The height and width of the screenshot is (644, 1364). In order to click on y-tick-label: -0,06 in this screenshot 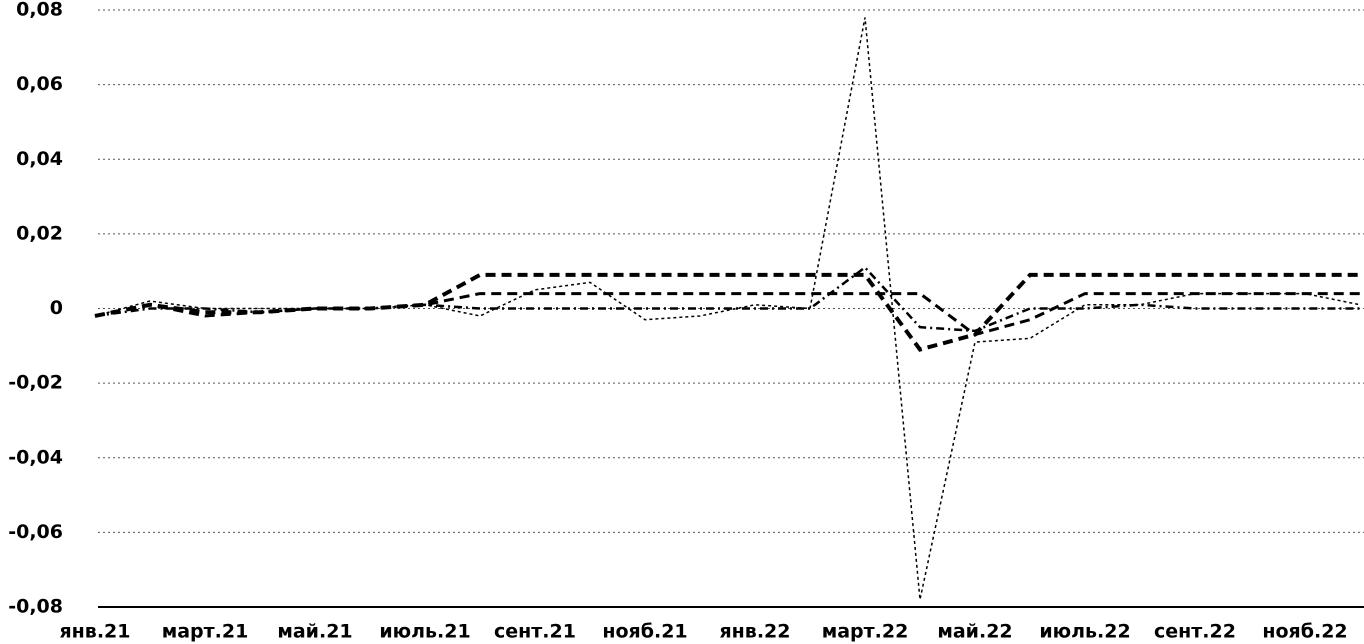, I will do `click(35, 532)`.